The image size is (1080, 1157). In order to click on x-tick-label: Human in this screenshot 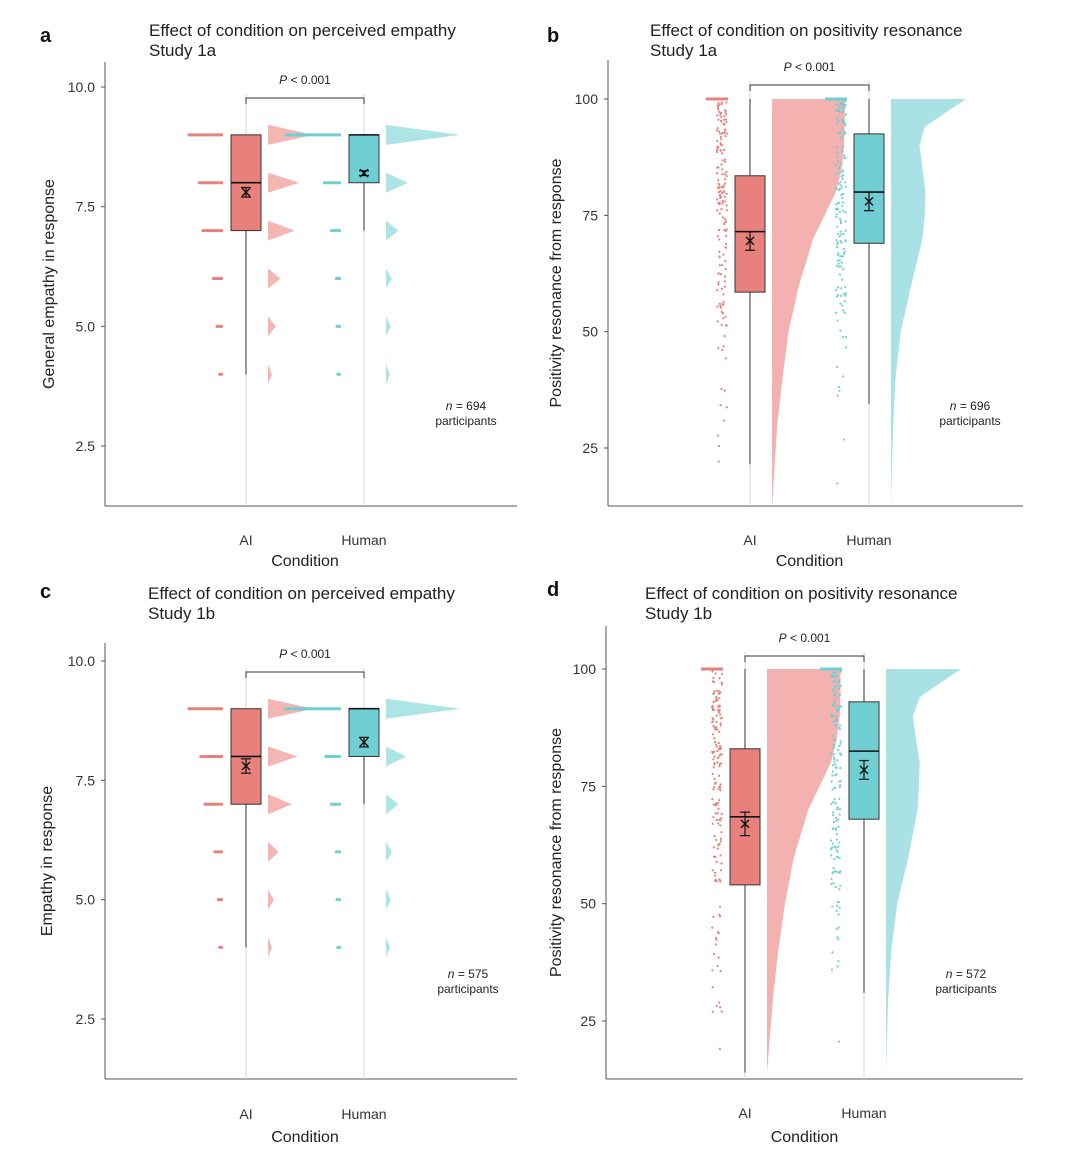, I will do `click(868, 540)`.